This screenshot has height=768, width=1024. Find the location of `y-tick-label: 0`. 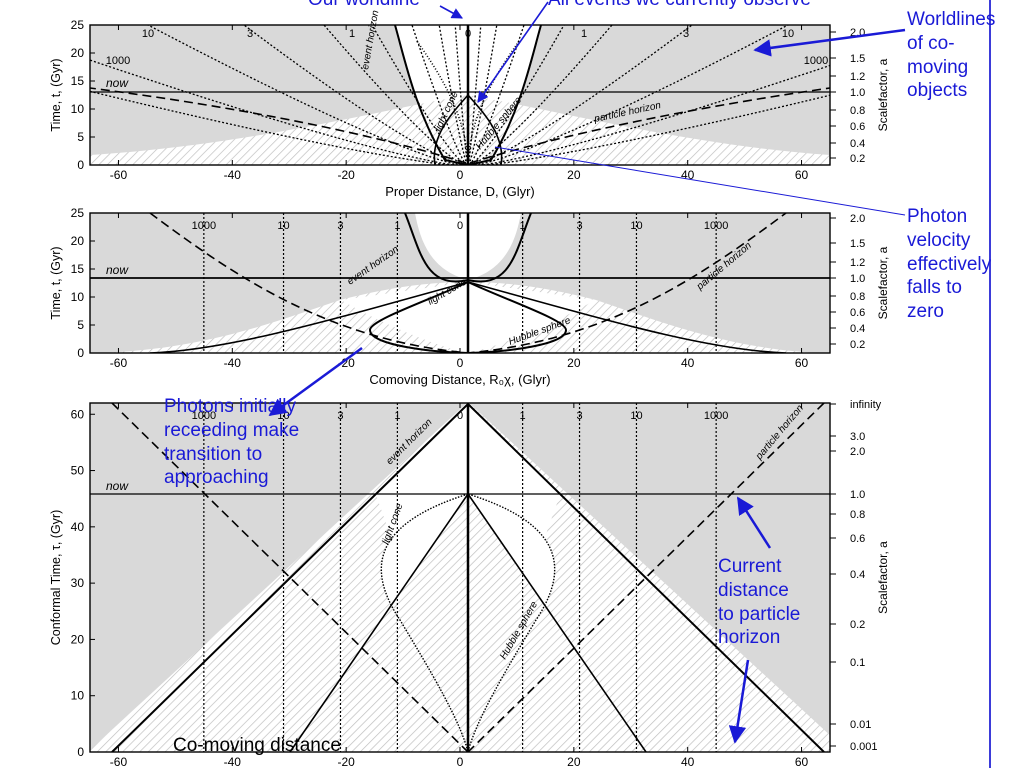

y-tick-label: 0 is located at coordinates (80, 752).